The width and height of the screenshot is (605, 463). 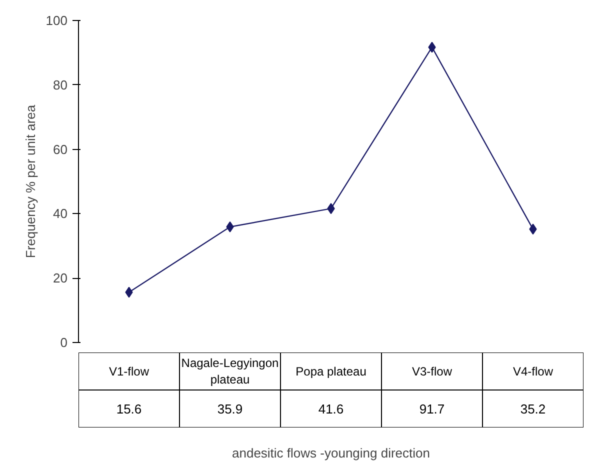 What do you see at coordinates (331, 371) in the screenshot?
I see `x-tick-label: Popa plateau` at bounding box center [331, 371].